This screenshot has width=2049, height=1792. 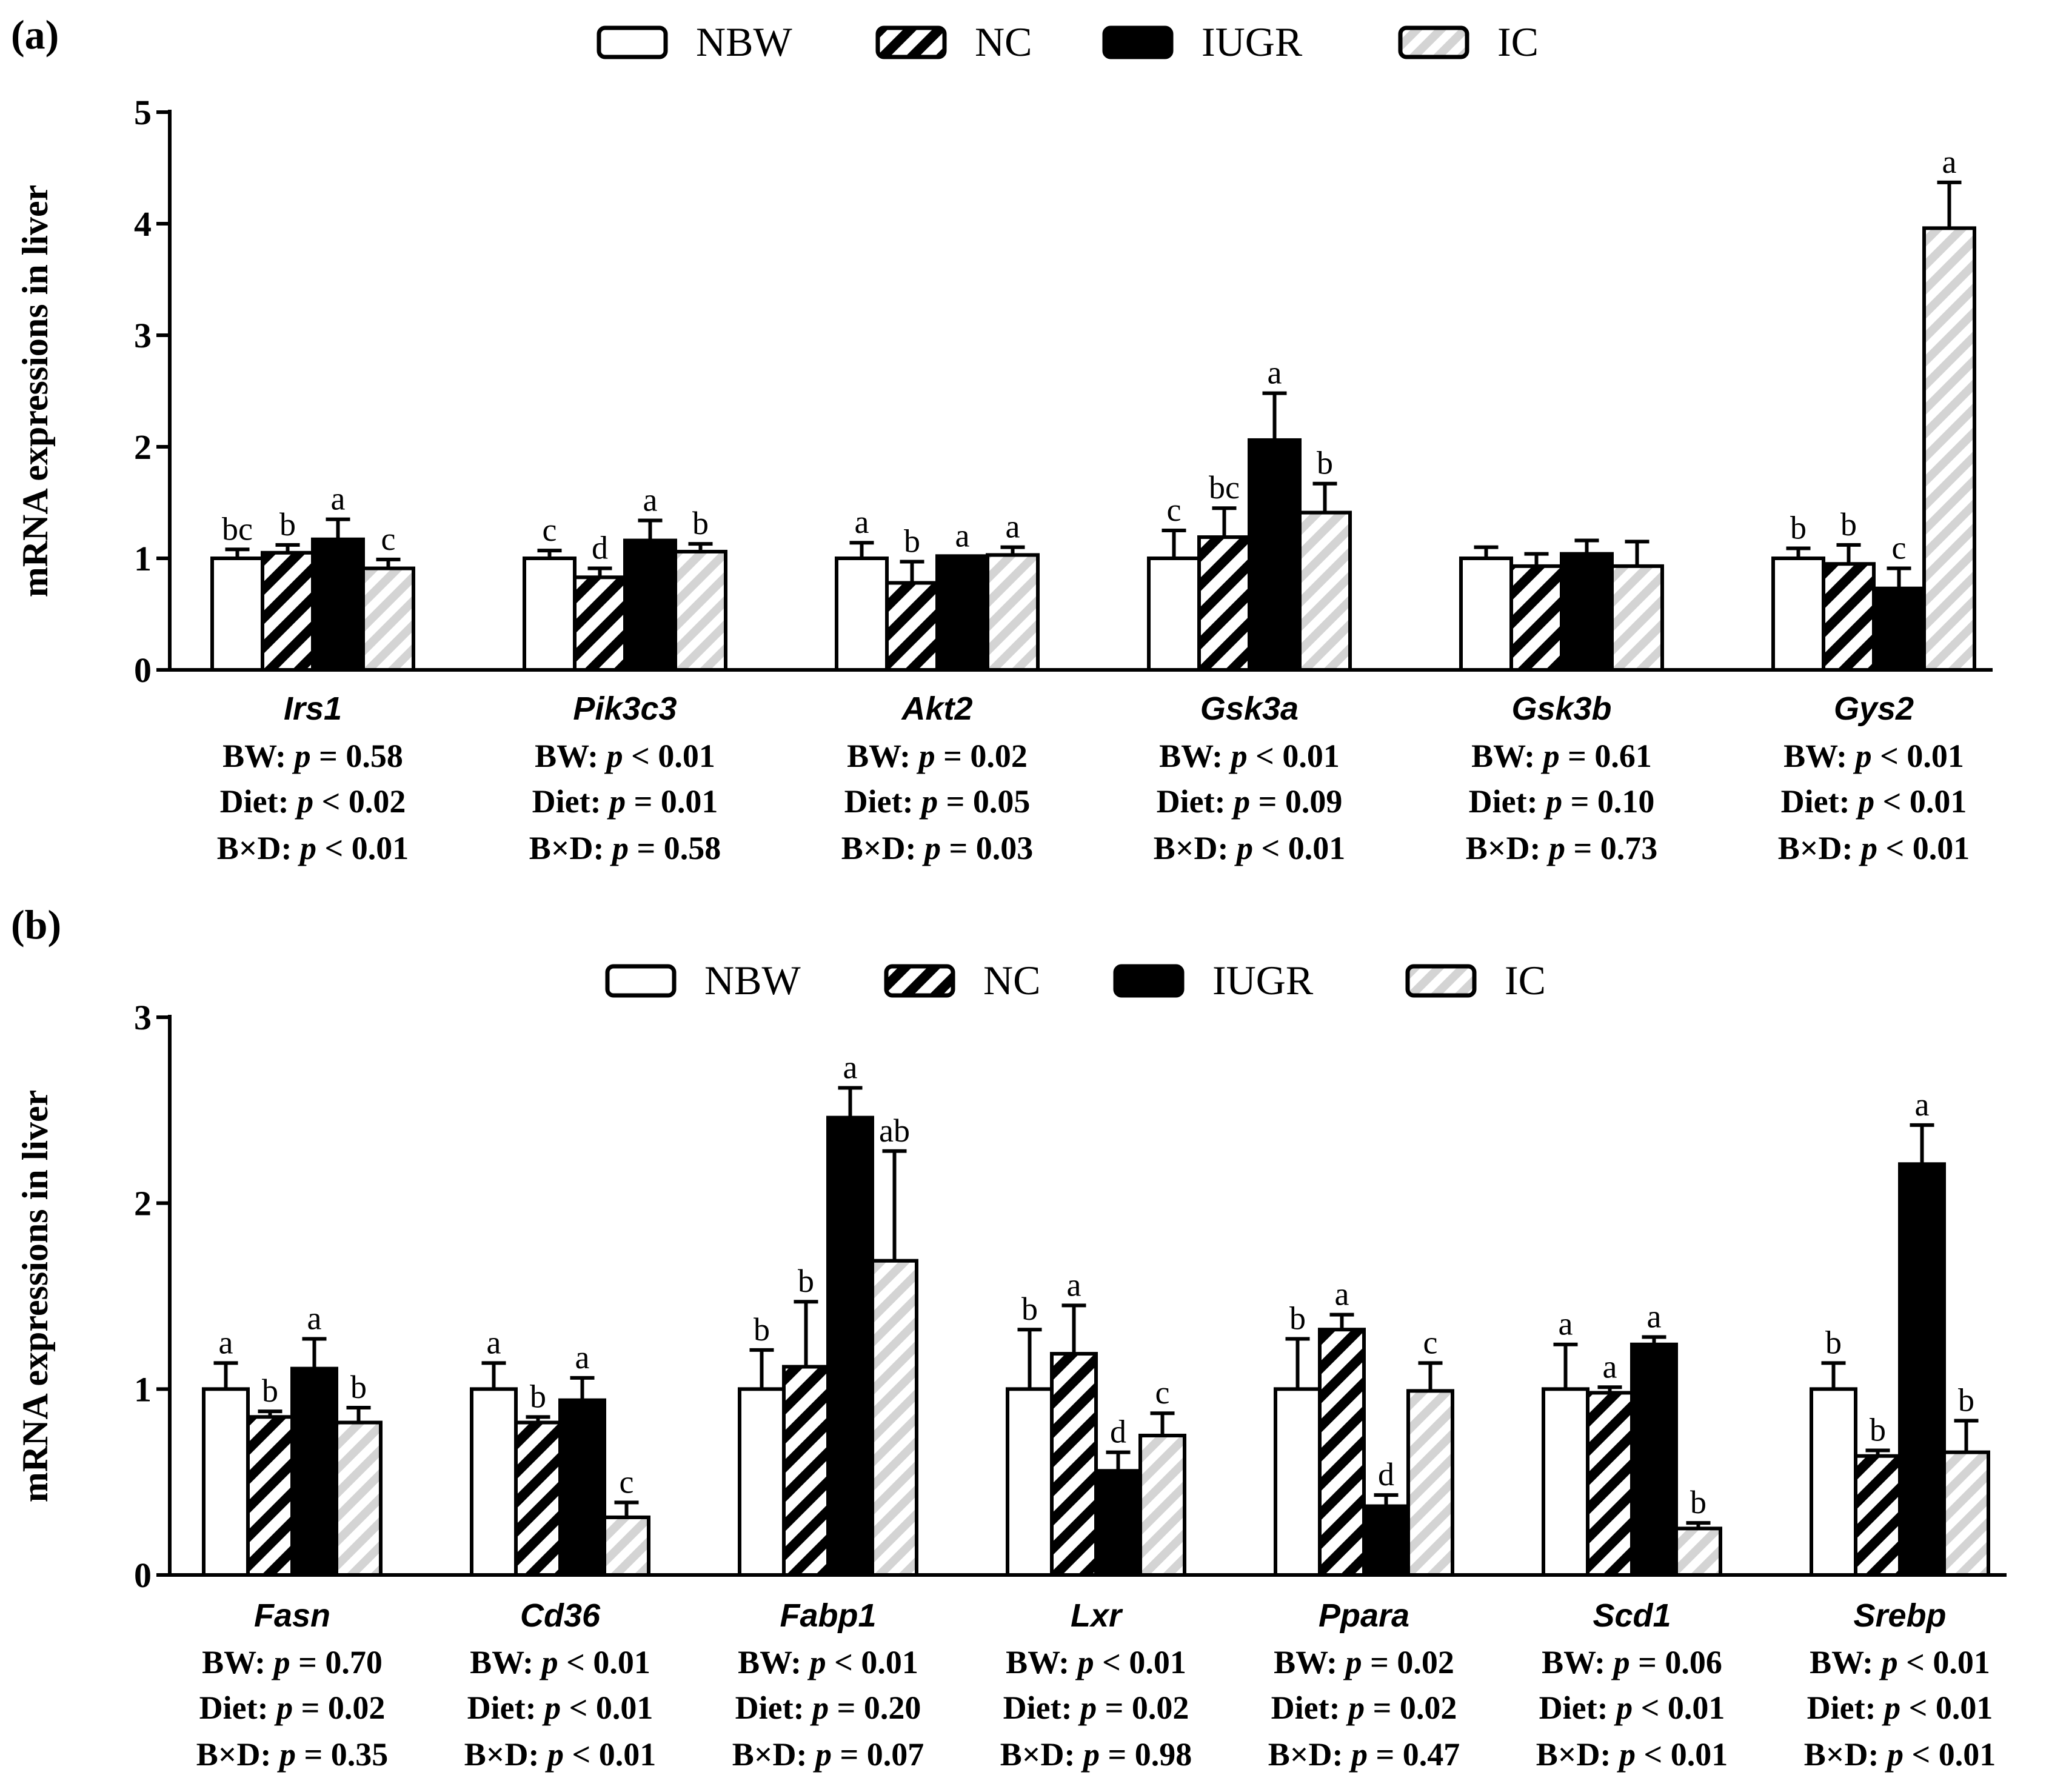 What do you see at coordinates (1610, 1484) in the screenshot?
I see `bar-scd1-nc` at bounding box center [1610, 1484].